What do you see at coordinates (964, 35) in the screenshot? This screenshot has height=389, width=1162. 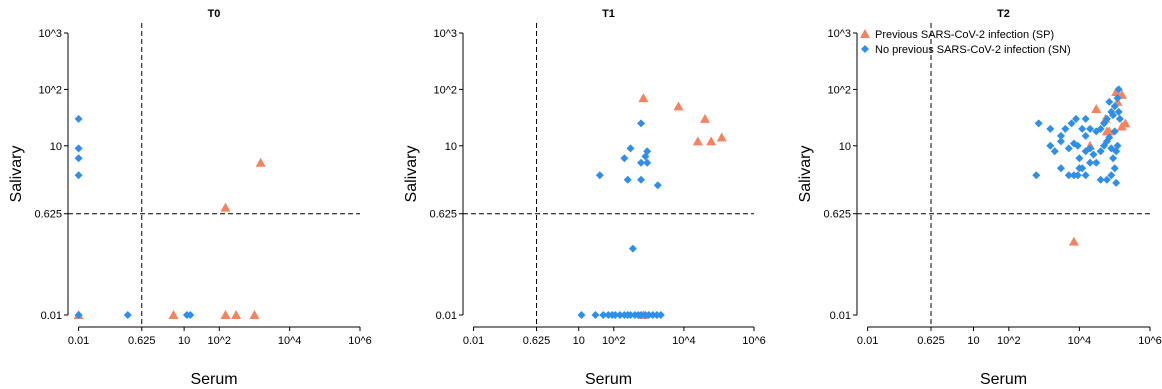 I see `legend-entry: Previous SARS-CoV-2 infection (SP)` at bounding box center [964, 35].